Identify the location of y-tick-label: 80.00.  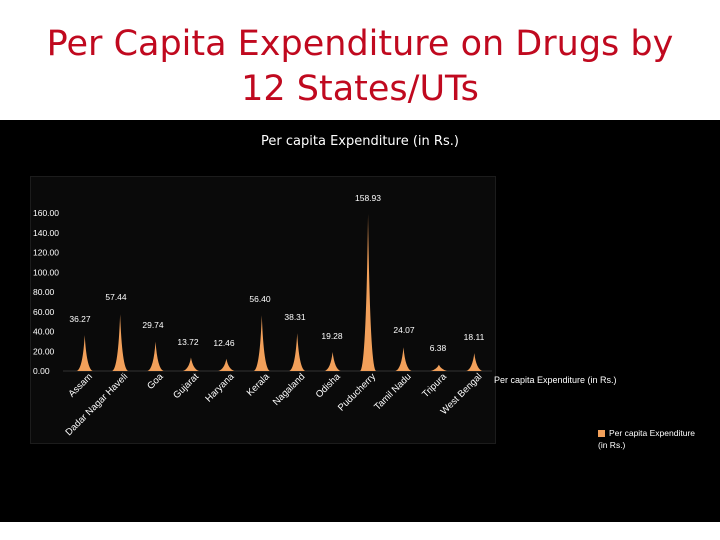
(44, 292).